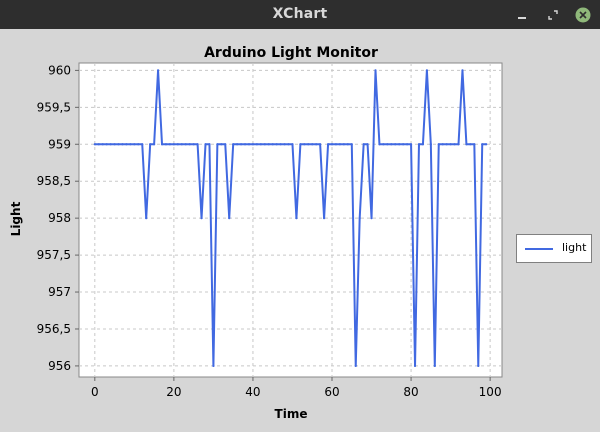  Describe the element at coordinates (59, 70) in the screenshot. I see `y-tick-label: 960` at that location.